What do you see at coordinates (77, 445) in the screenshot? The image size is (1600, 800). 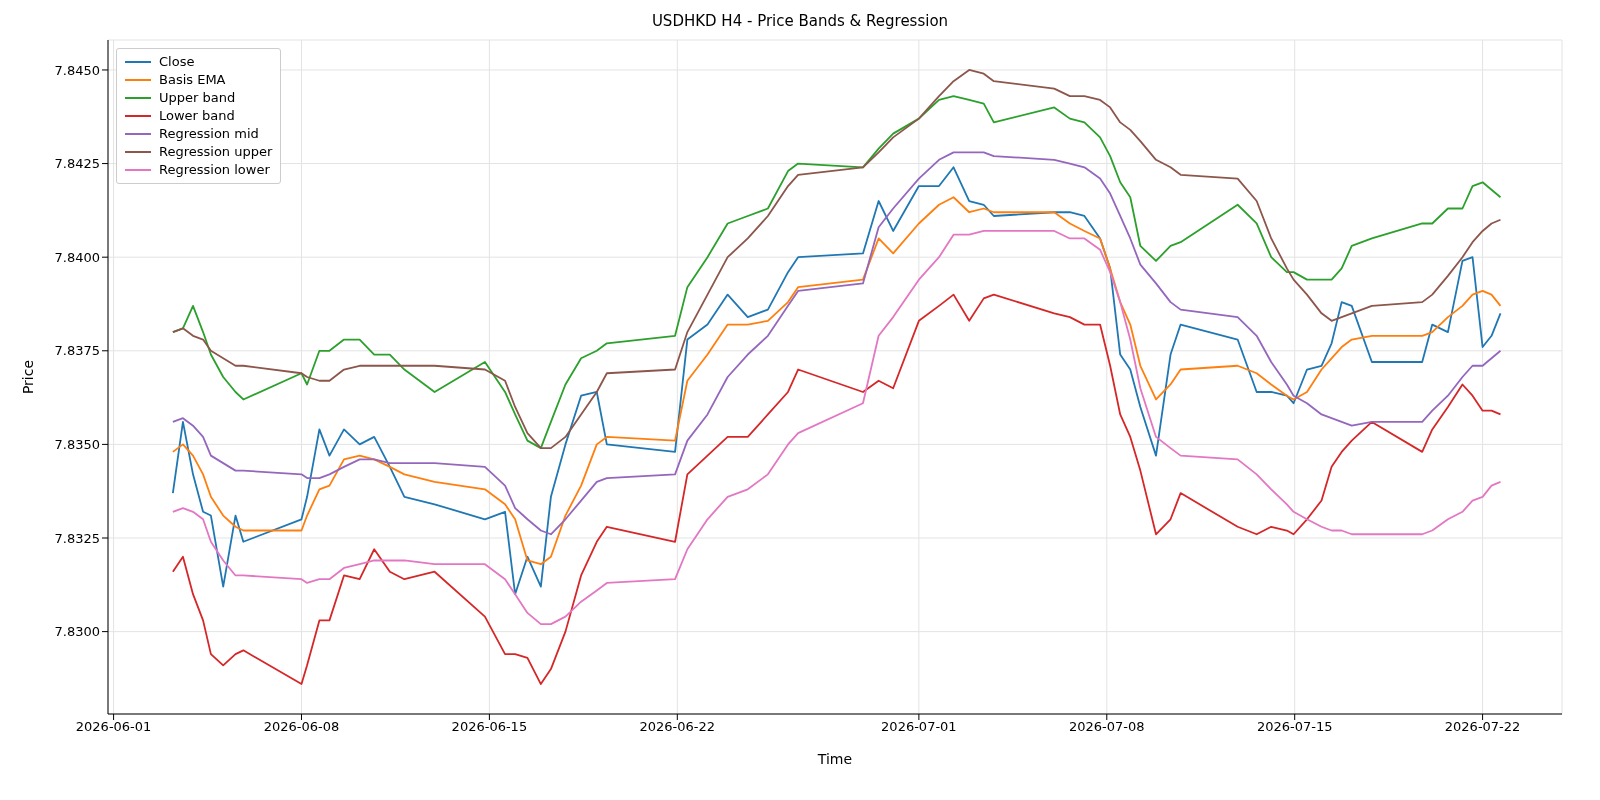 I see `y-tick-label: 7.8350` at bounding box center [77, 445].